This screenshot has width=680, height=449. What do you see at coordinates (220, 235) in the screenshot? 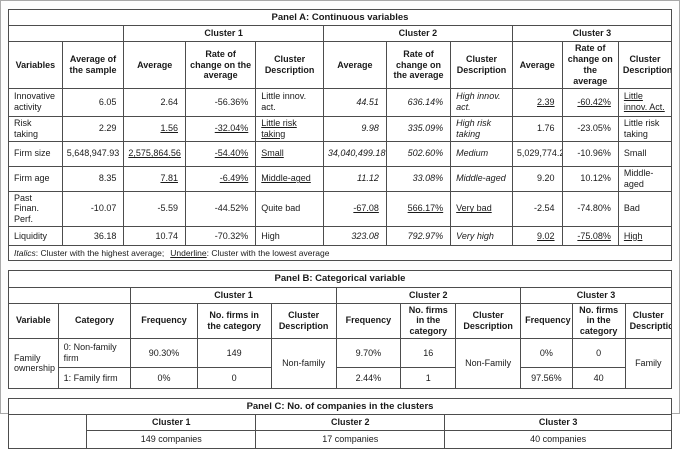
I see `rate-cell: -70.32%` at bounding box center [220, 235].